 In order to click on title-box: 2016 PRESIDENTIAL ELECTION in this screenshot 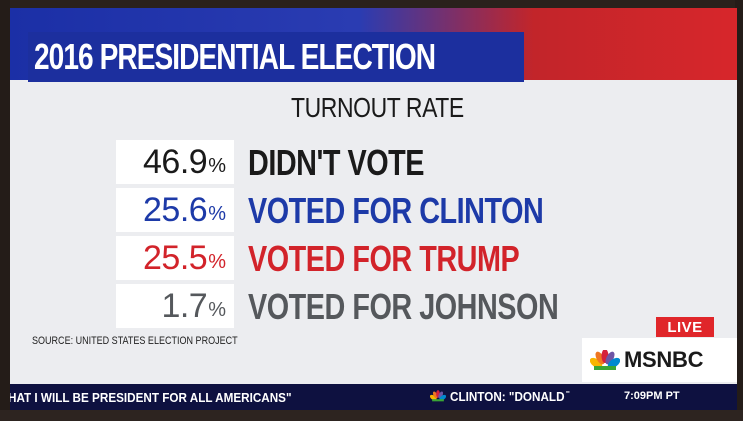, I will do `click(276, 57)`.